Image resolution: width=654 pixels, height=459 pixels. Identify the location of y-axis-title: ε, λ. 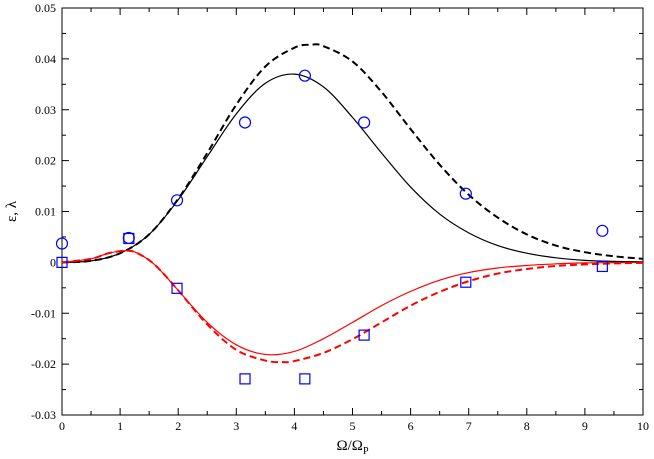
(12, 211).